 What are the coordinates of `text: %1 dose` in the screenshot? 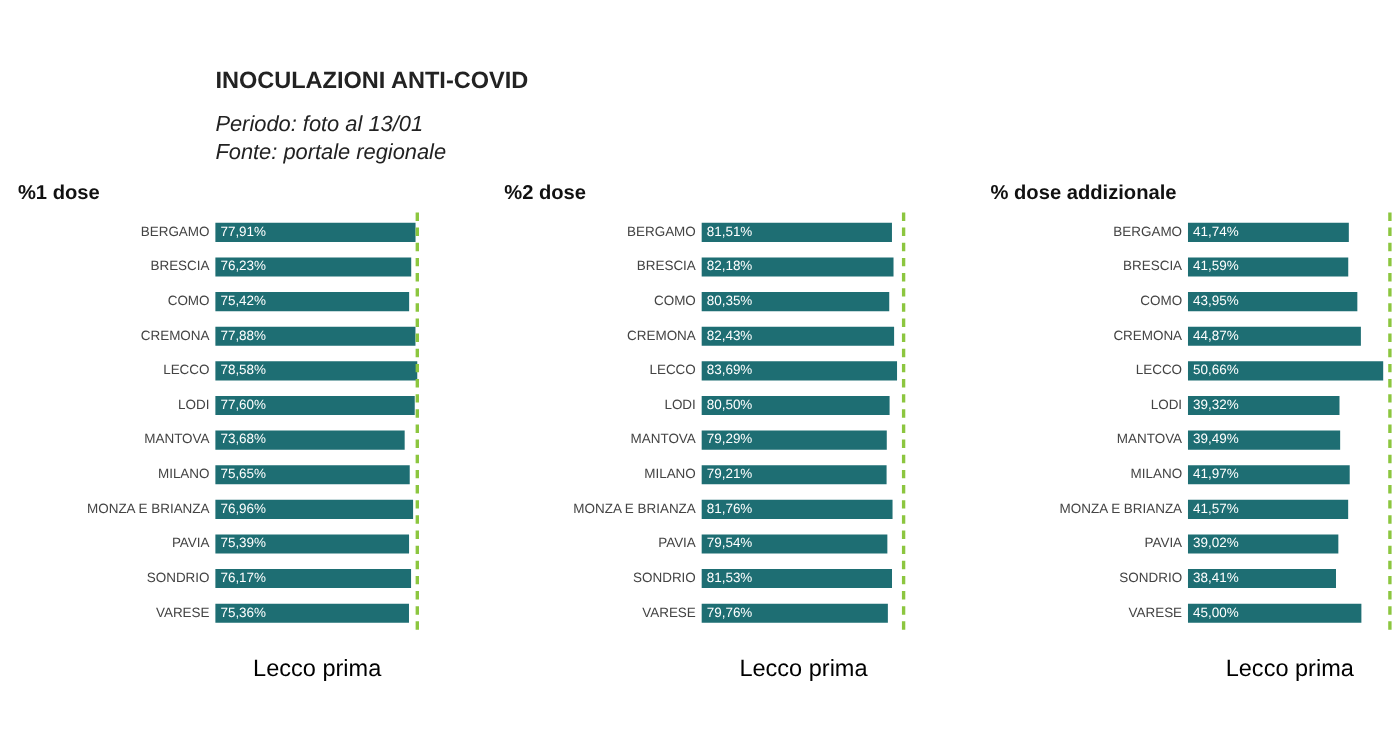 It's located at (59, 194).